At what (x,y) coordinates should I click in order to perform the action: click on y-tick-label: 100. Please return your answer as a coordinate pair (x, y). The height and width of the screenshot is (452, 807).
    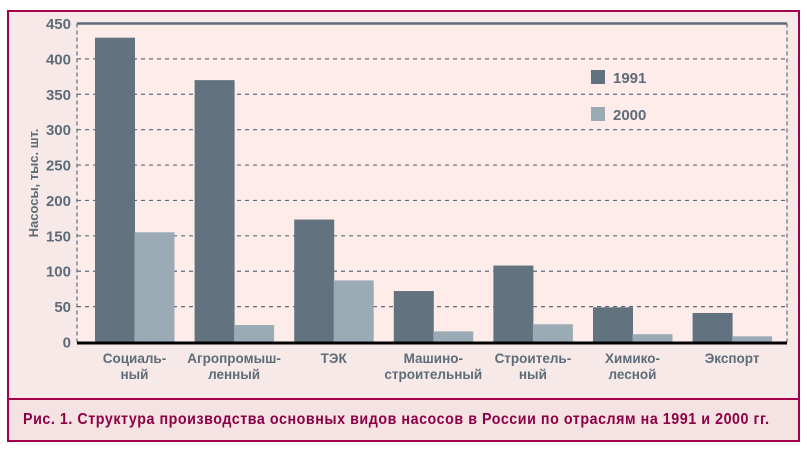
    Looking at the image, I should click on (58, 272).